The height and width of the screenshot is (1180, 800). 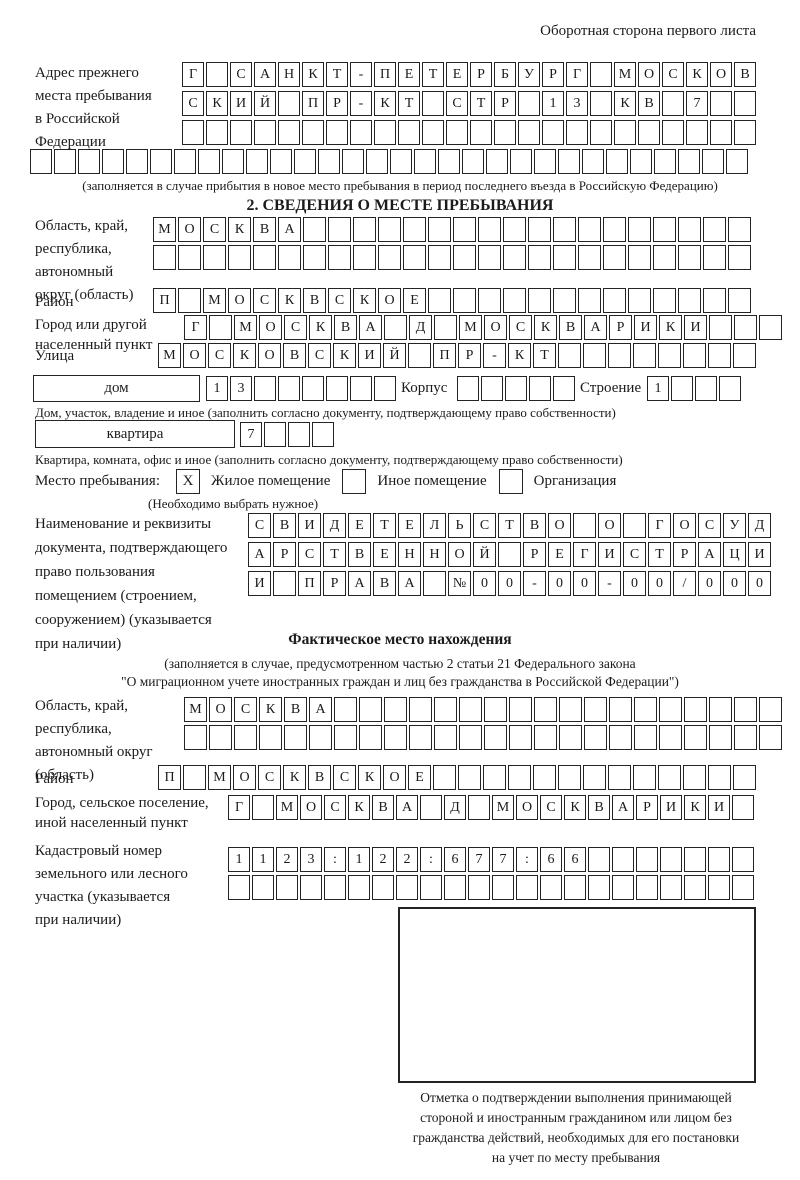 I want to click on label-line: Город или другой, so click(x=91, y=325).